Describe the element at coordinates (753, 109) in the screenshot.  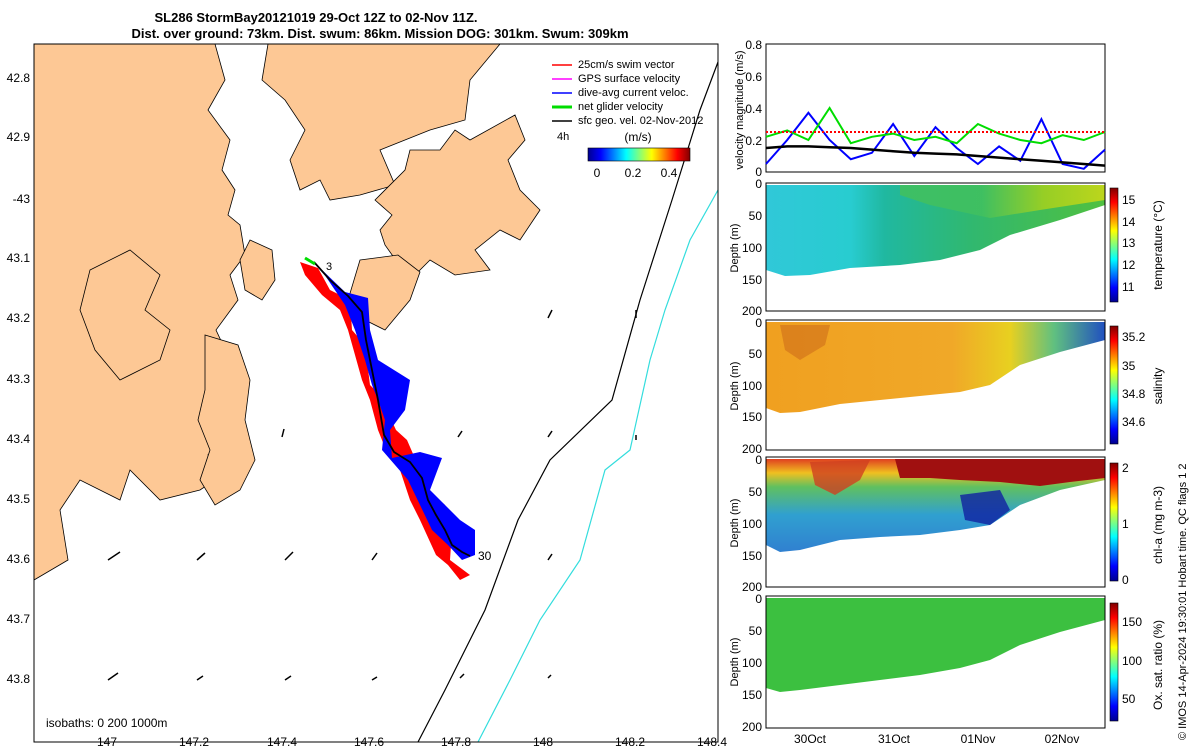
I see `vel-ytick-2: 0.4` at that location.